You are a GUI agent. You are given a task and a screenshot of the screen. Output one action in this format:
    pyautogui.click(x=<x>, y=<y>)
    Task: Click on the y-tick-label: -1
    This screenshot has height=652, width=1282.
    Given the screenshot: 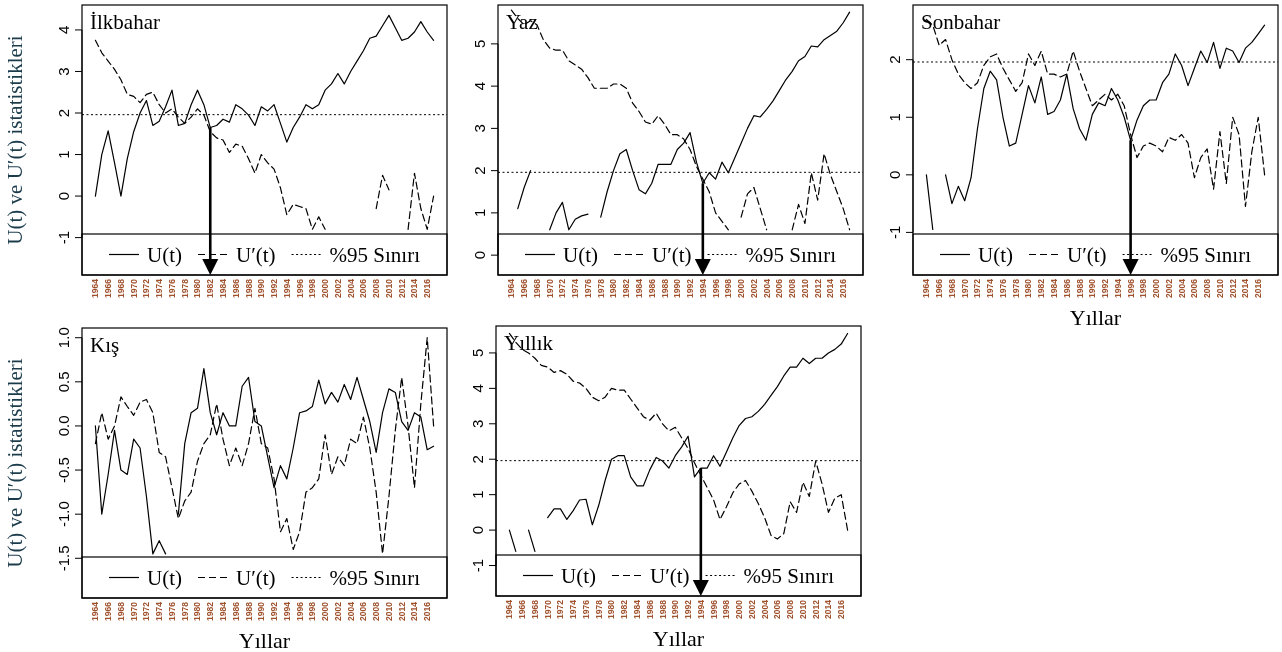 What is the action you would take?
    pyautogui.click(x=894, y=232)
    